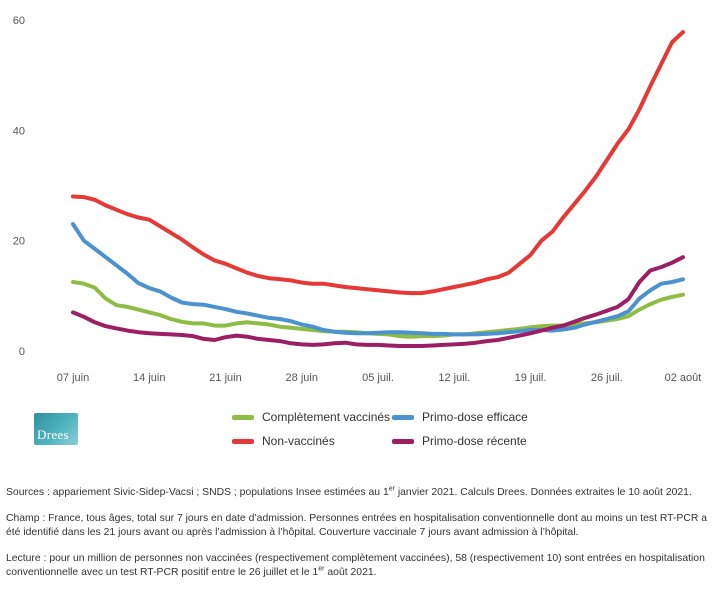 The width and height of the screenshot is (719, 612). Describe the element at coordinates (22, 352) in the screenshot. I see `y-tick-label: 0` at that location.